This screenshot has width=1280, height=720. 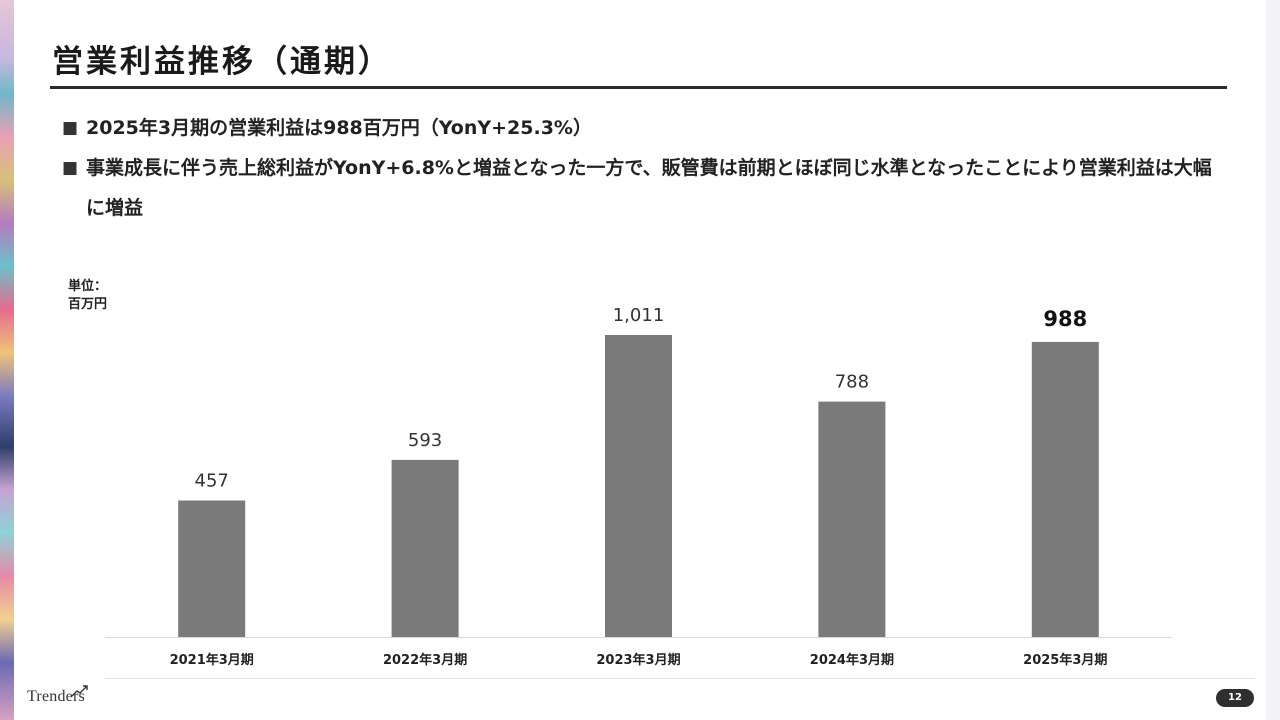 I want to click on unit-label-line2: 百万円, so click(x=88, y=304).